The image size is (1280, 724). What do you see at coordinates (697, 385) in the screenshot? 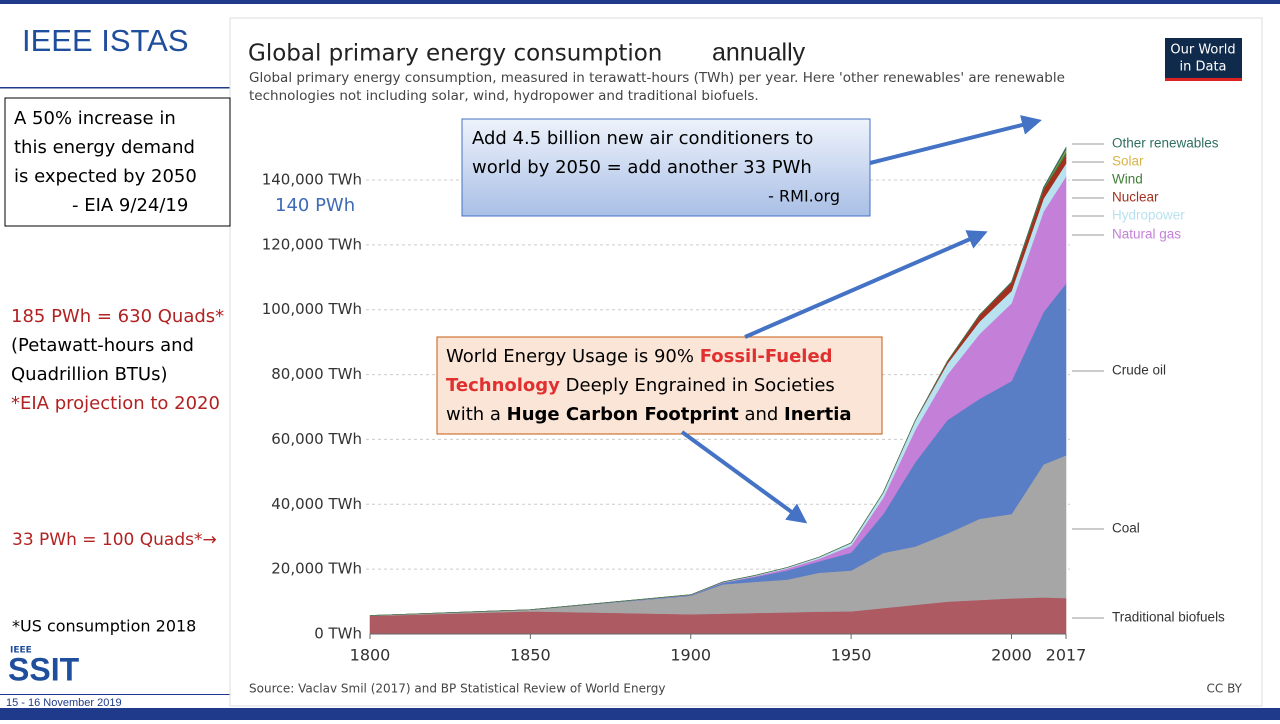
I see `callout-fossil-text: Deeply Engrained in Societies` at bounding box center [697, 385].